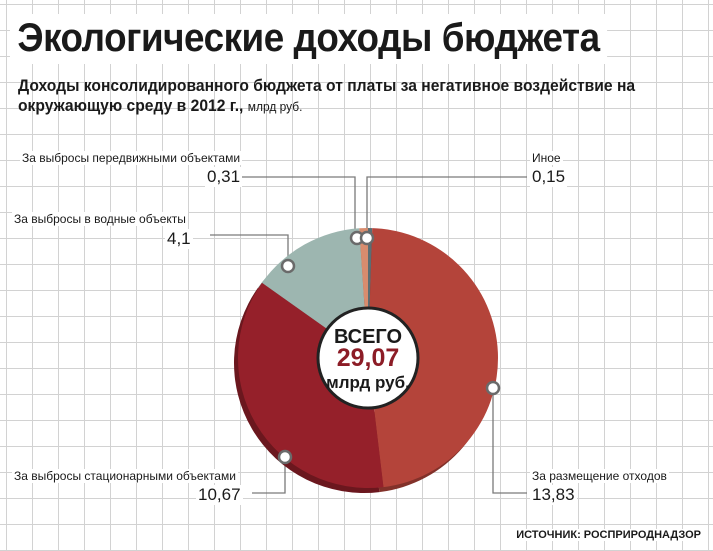  Describe the element at coordinates (131, 158) in the screenshot. I see `label-mobile-name: За выбросы передвижными объектами` at that location.